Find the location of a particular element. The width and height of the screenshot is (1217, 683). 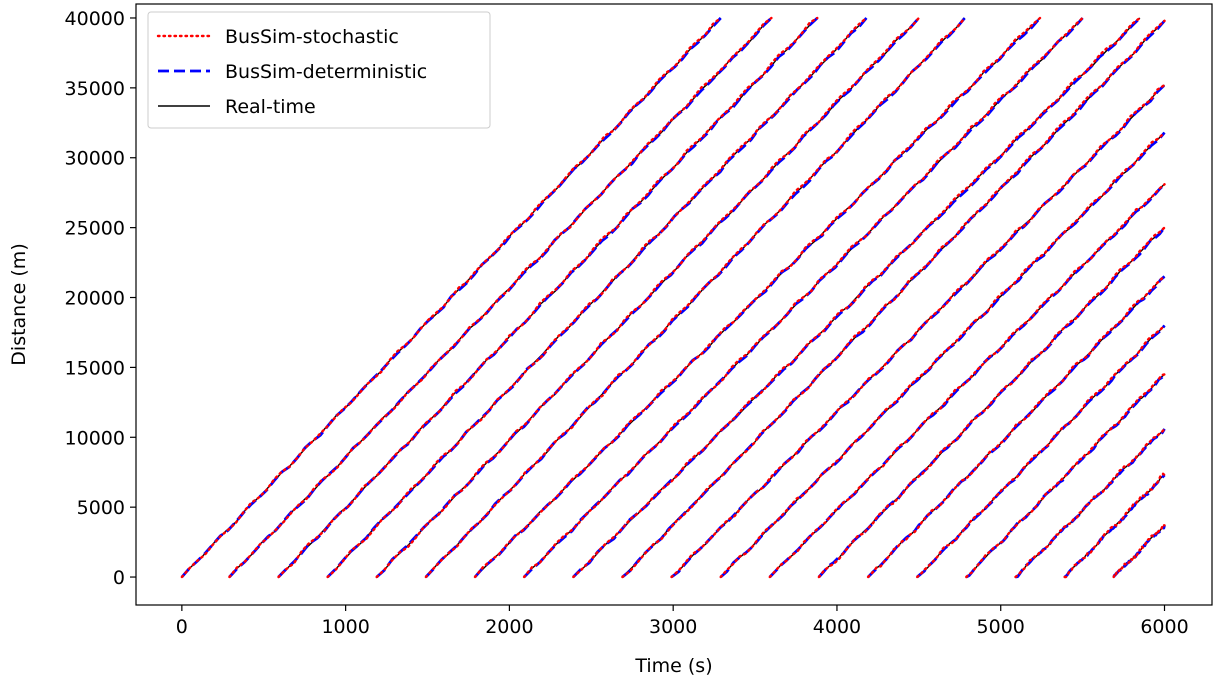

y-tick-label: 30000 is located at coordinates (95, 159).